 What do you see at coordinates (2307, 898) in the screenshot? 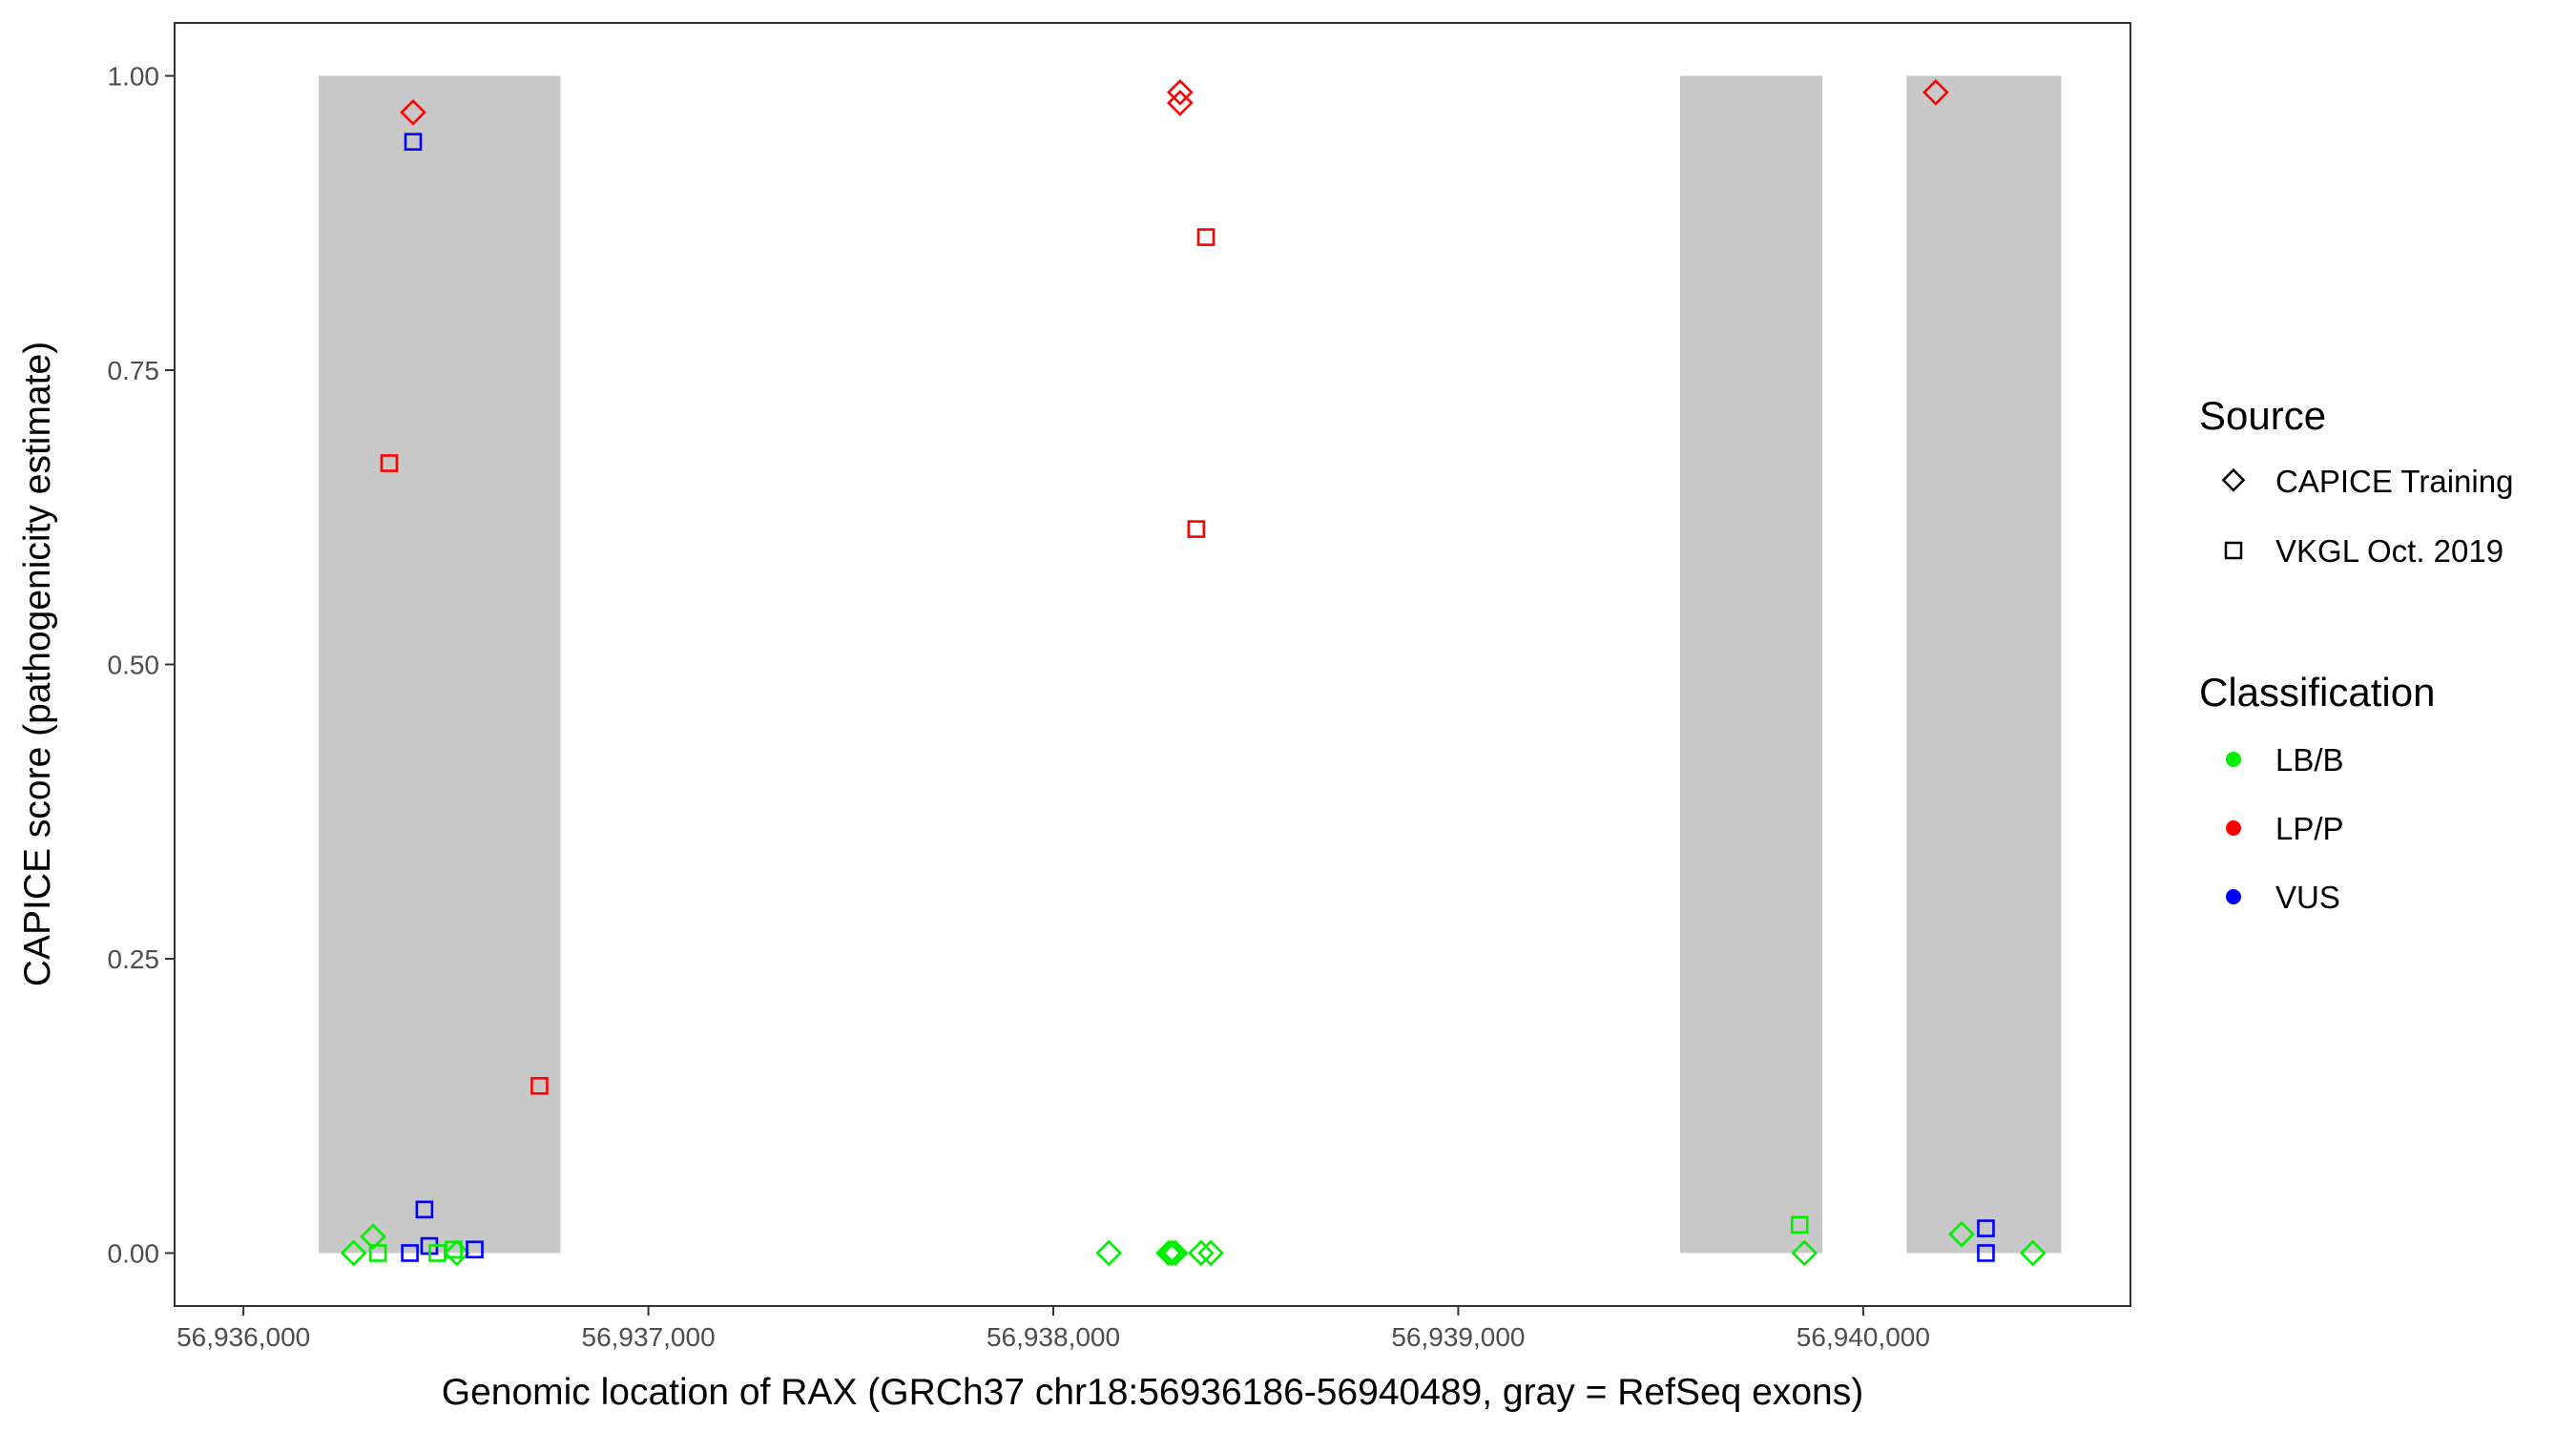
I see `legend-class-vus: VUS` at bounding box center [2307, 898].